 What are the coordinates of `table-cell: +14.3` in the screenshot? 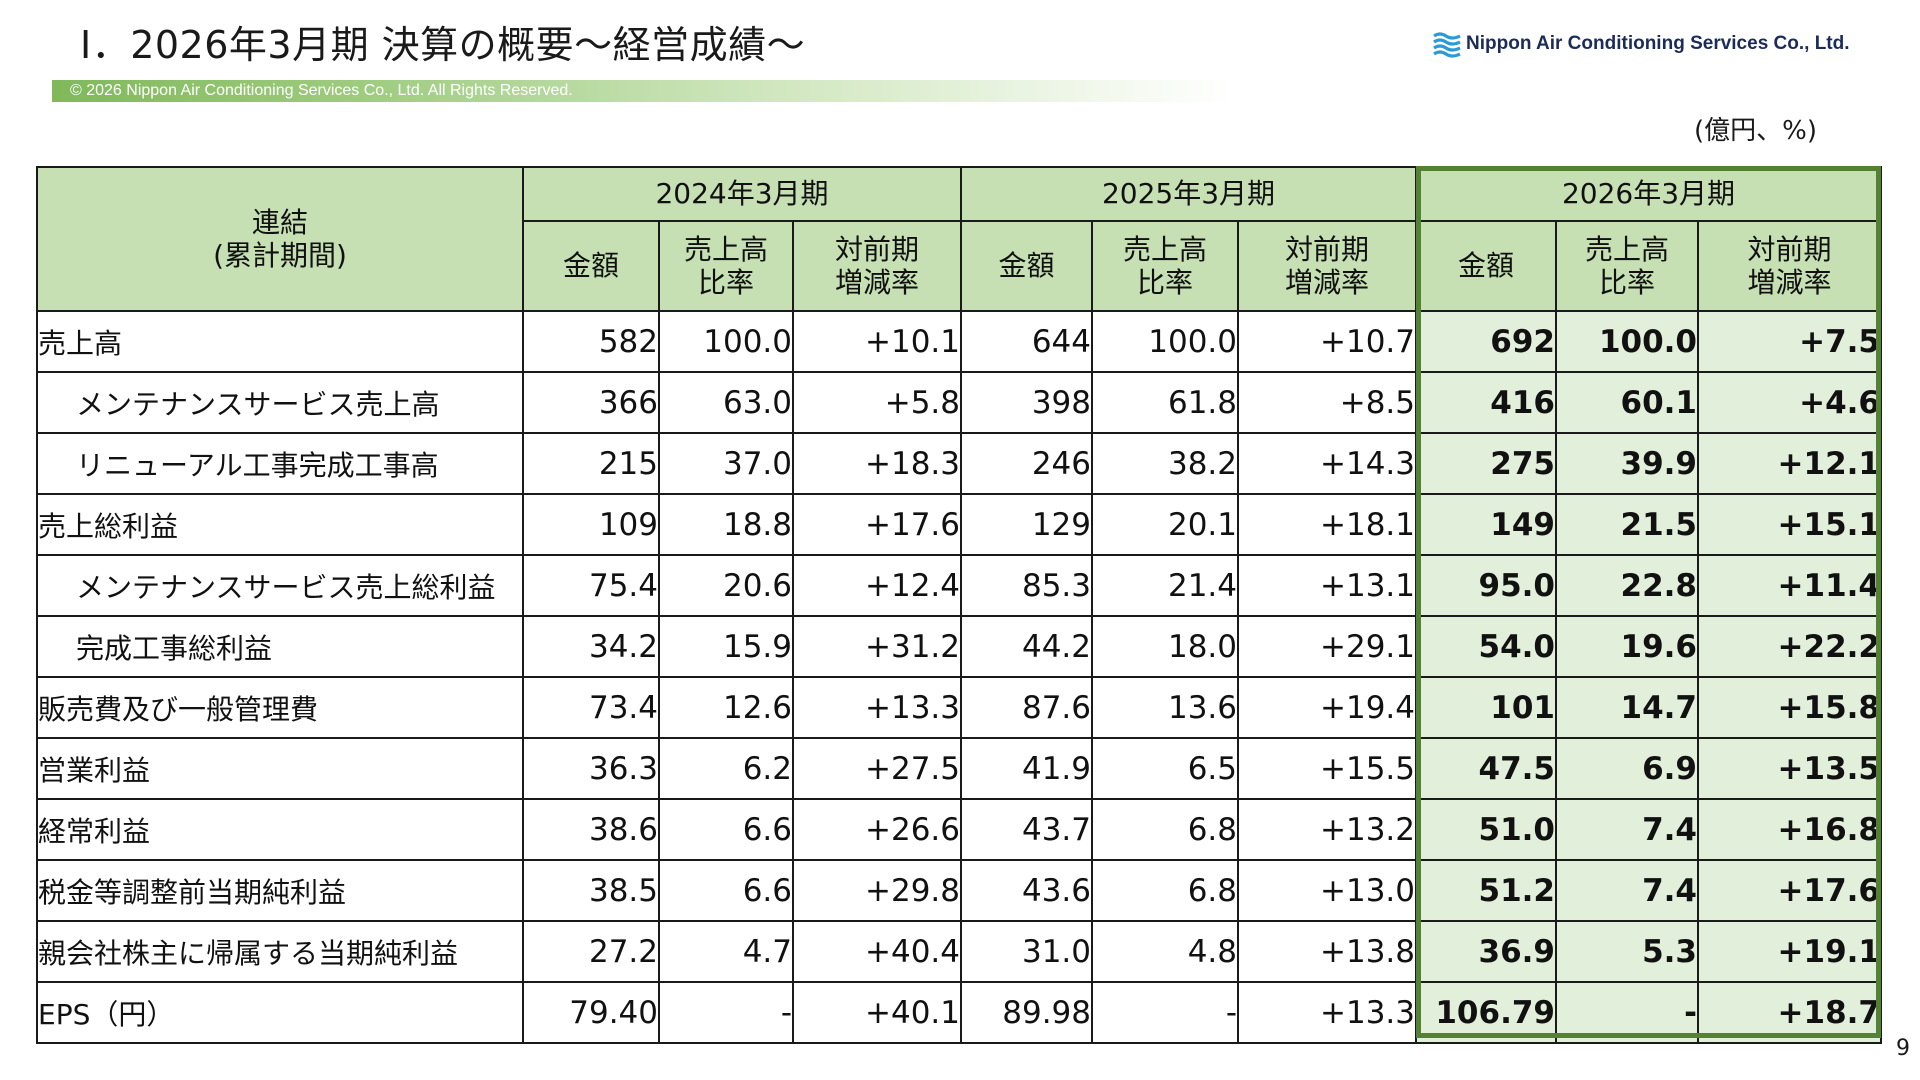 It's located at (1327, 463).